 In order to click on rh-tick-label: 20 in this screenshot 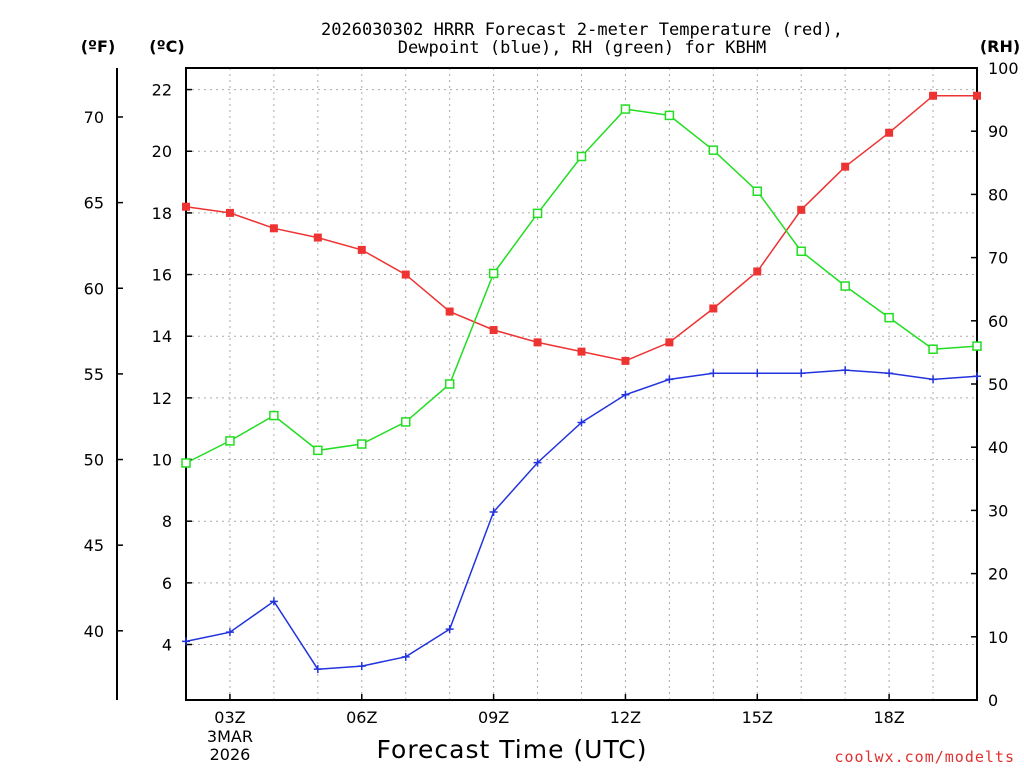, I will do `click(998, 574)`.